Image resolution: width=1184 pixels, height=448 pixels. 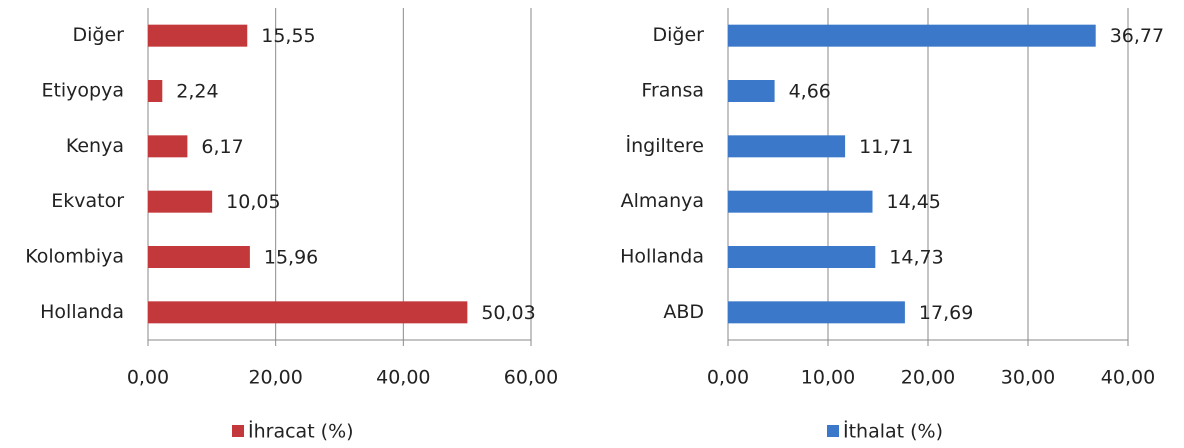 What do you see at coordinates (82, 91) in the screenshot?
I see `y-tick-label: Etiyopya` at bounding box center [82, 91].